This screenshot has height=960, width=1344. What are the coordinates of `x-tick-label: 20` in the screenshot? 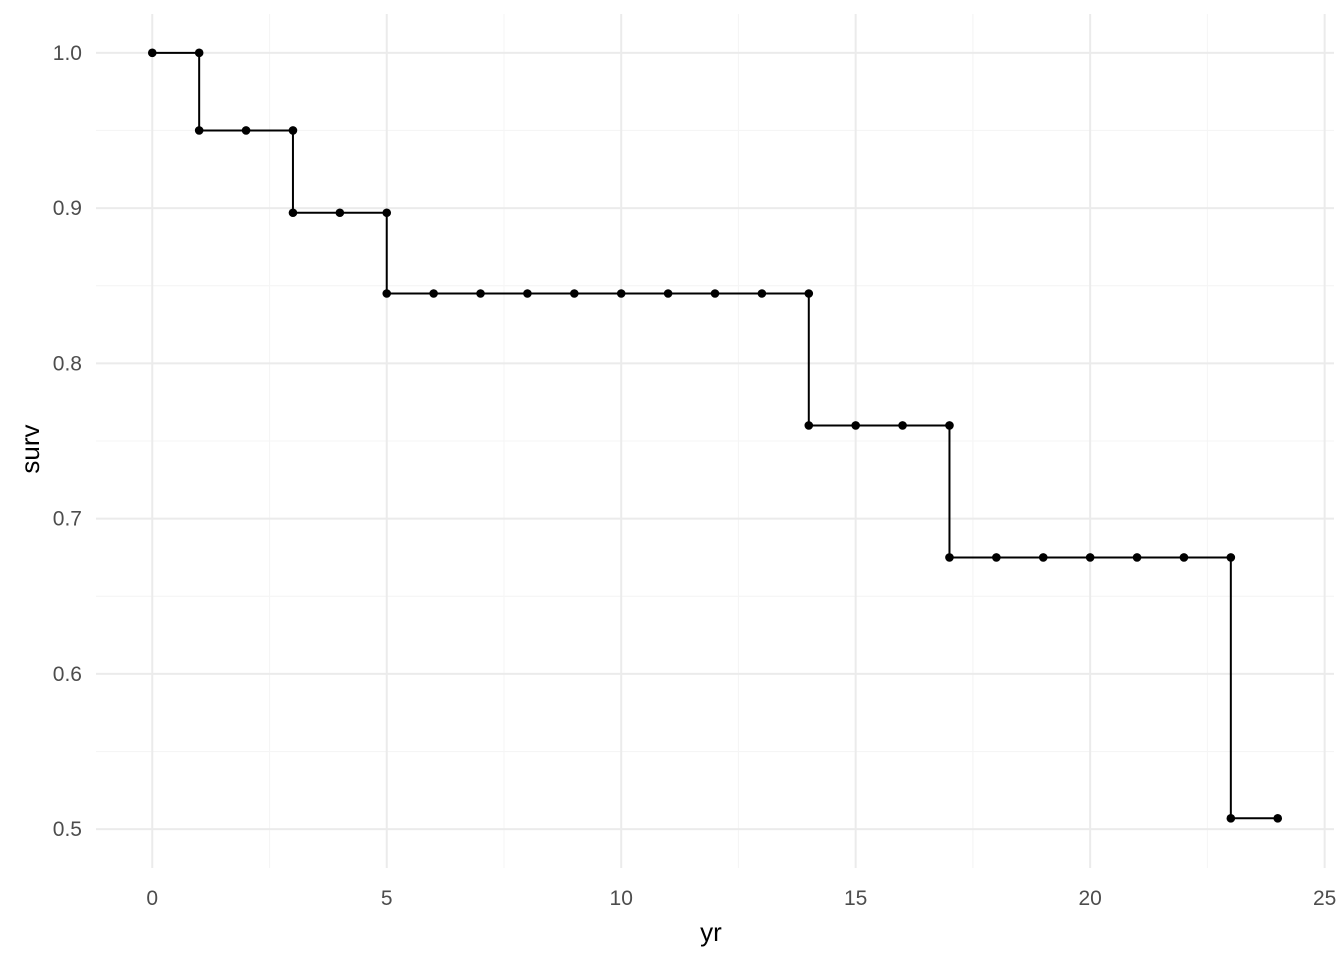 It's located at (1089, 898).